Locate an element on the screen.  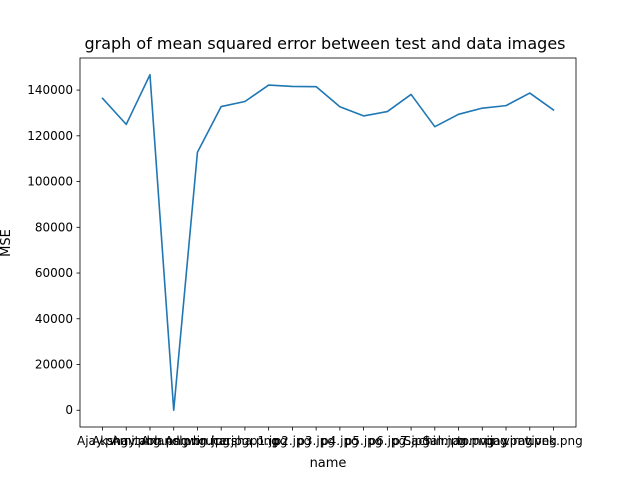
y-tick-label: 60000 is located at coordinates (54, 273).